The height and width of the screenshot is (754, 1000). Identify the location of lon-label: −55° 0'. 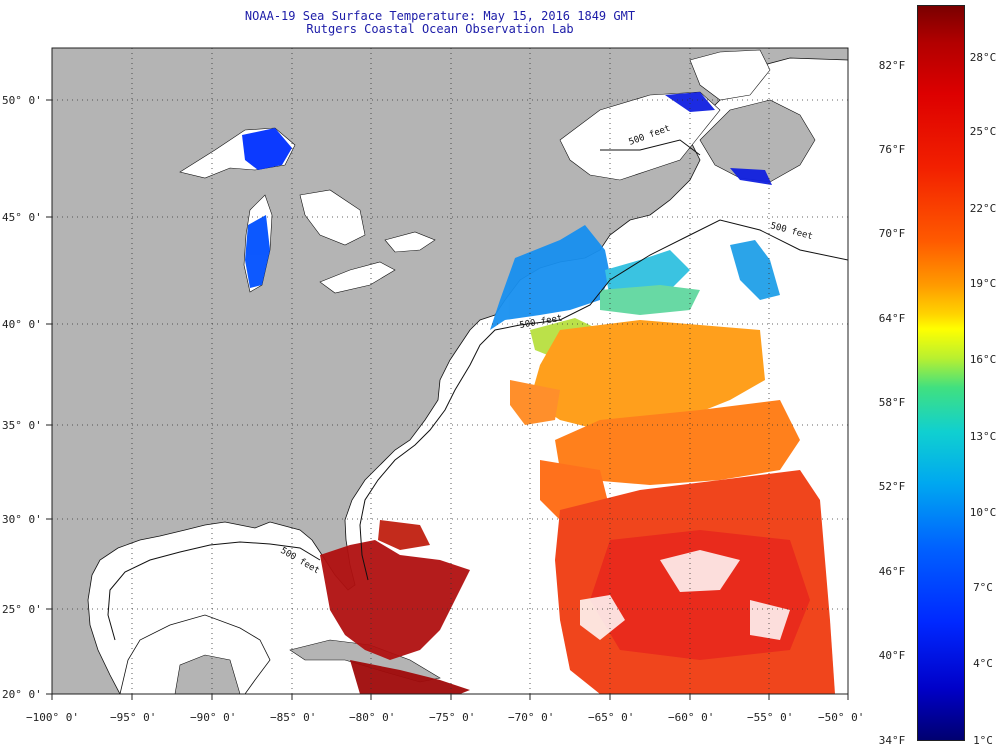
(770, 717).